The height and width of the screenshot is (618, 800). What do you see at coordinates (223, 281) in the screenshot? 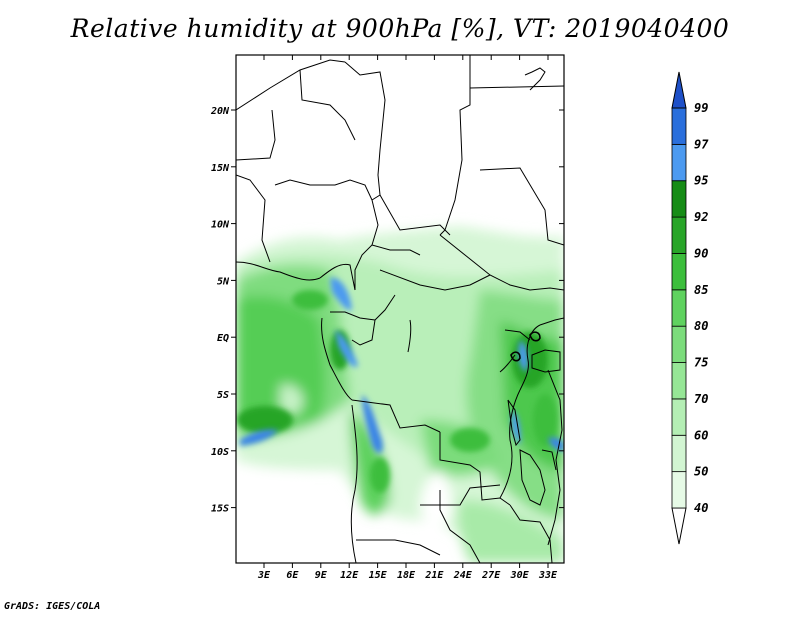
I see `lat-label: 5N` at bounding box center [223, 281].